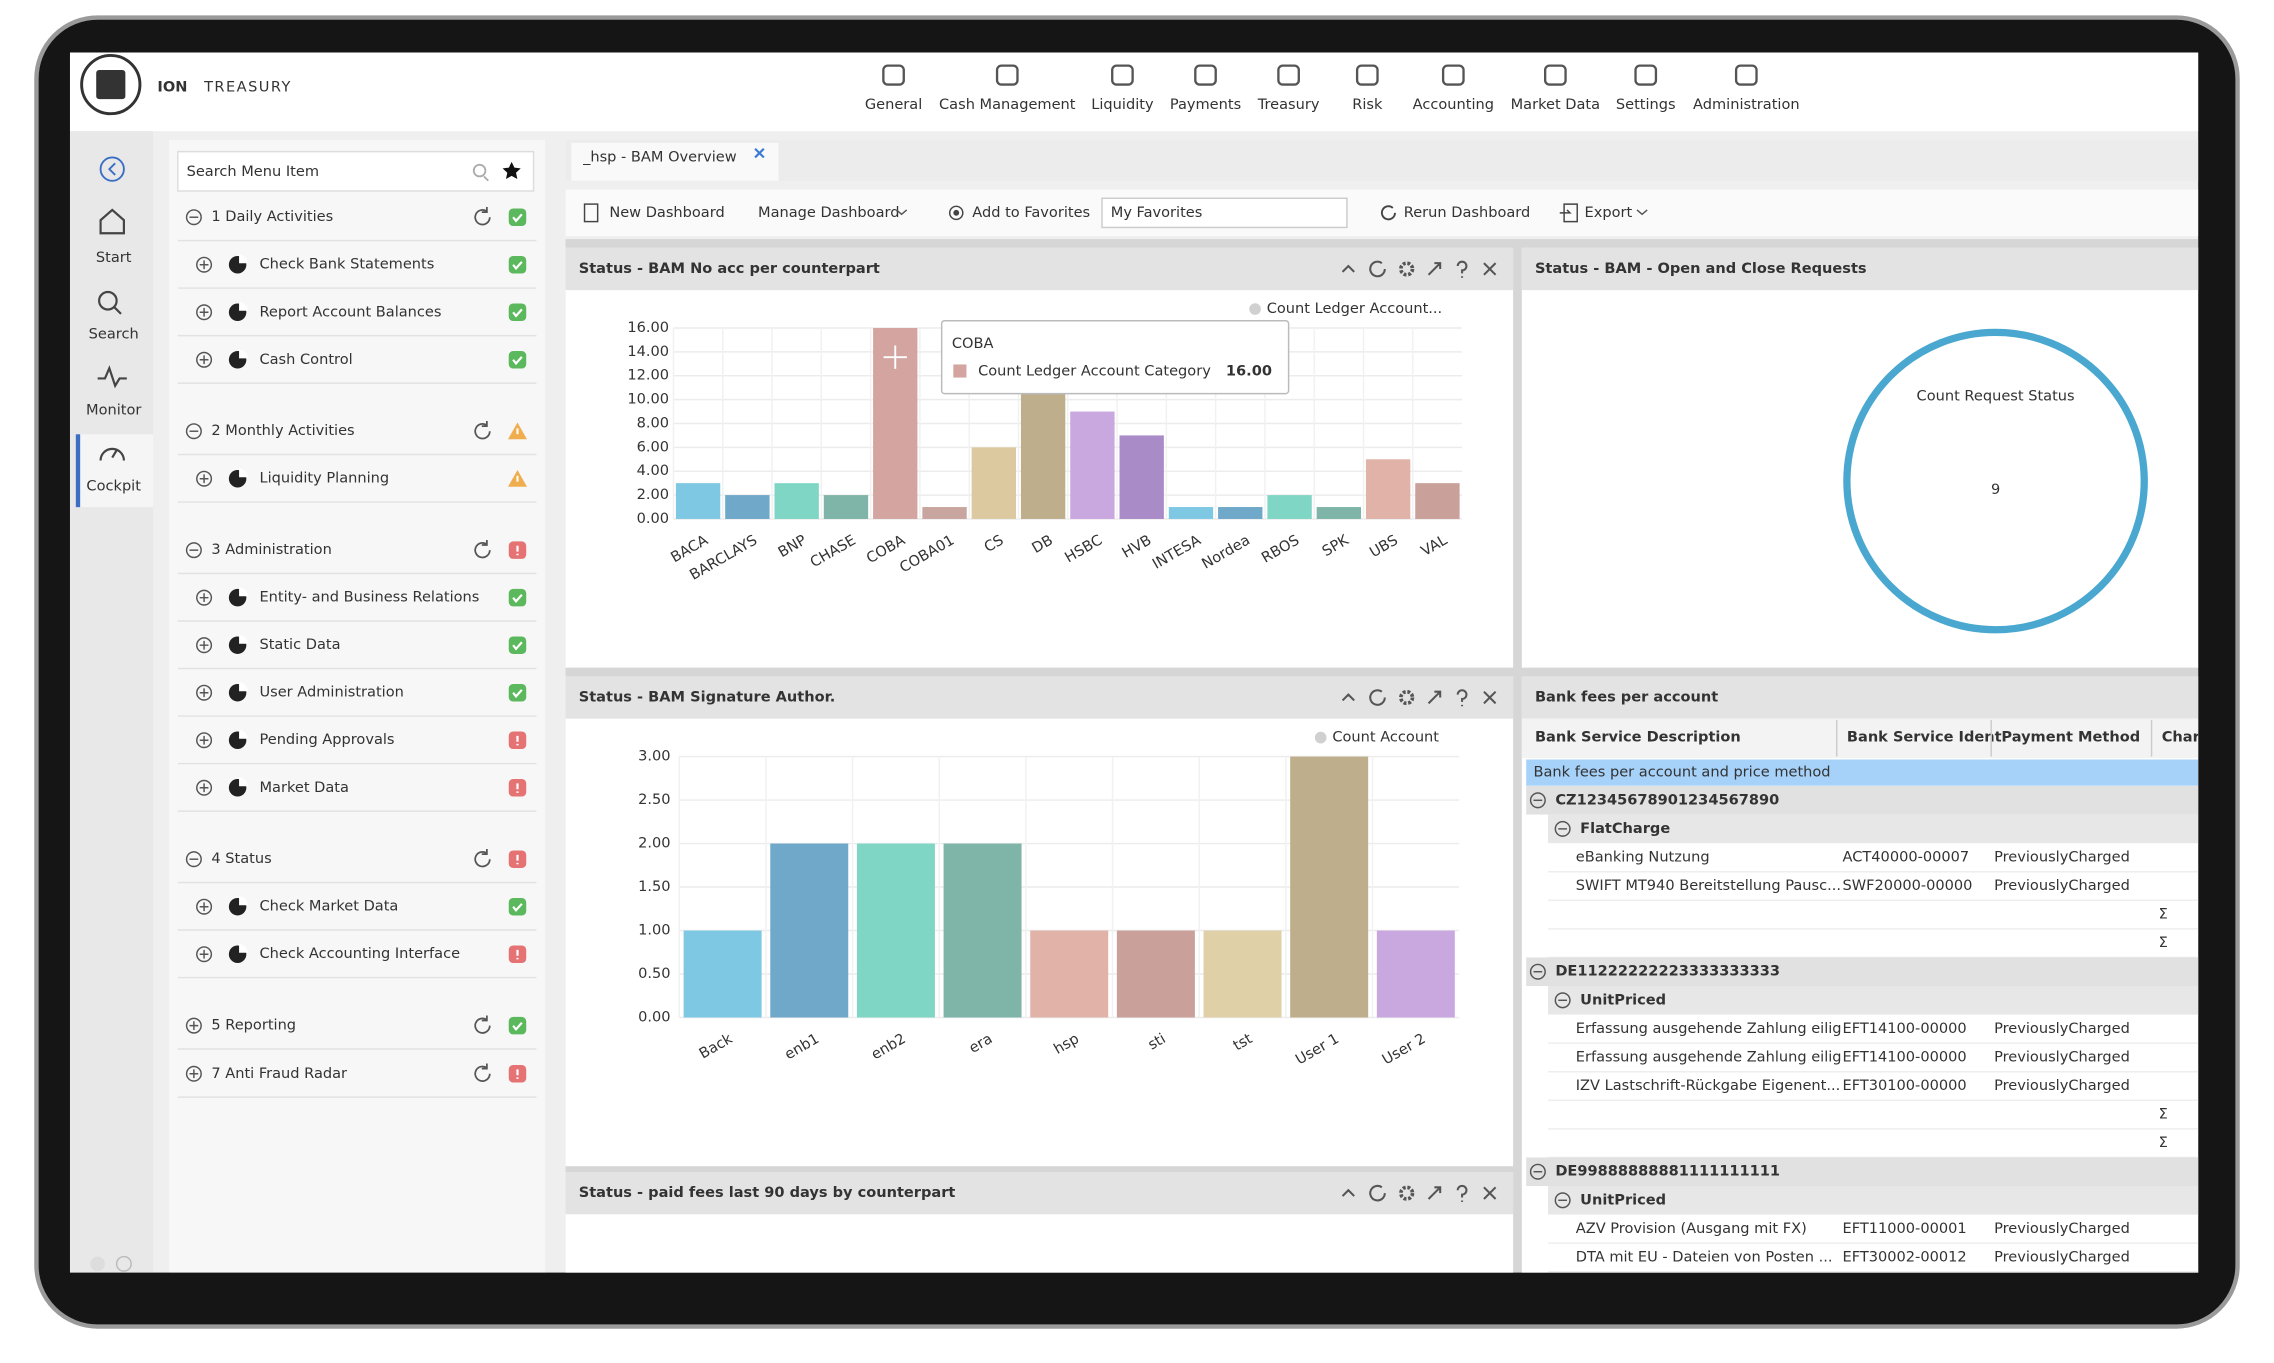 The width and height of the screenshot is (2274, 1363). What do you see at coordinates (369, 597) in the screenshot?
I see `menu-item: Entity- and Business Relations` at bounding box center [369, 597].